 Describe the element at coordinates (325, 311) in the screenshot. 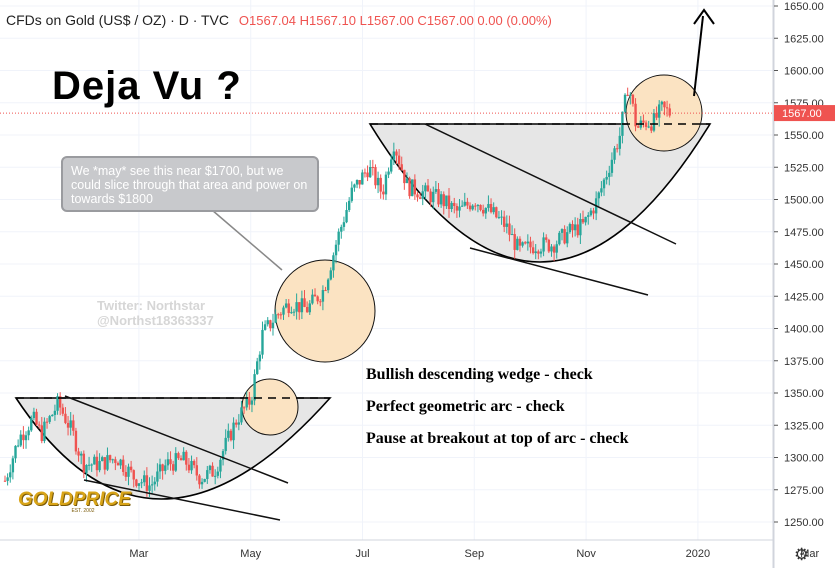

I see `mid-circle` at that location.